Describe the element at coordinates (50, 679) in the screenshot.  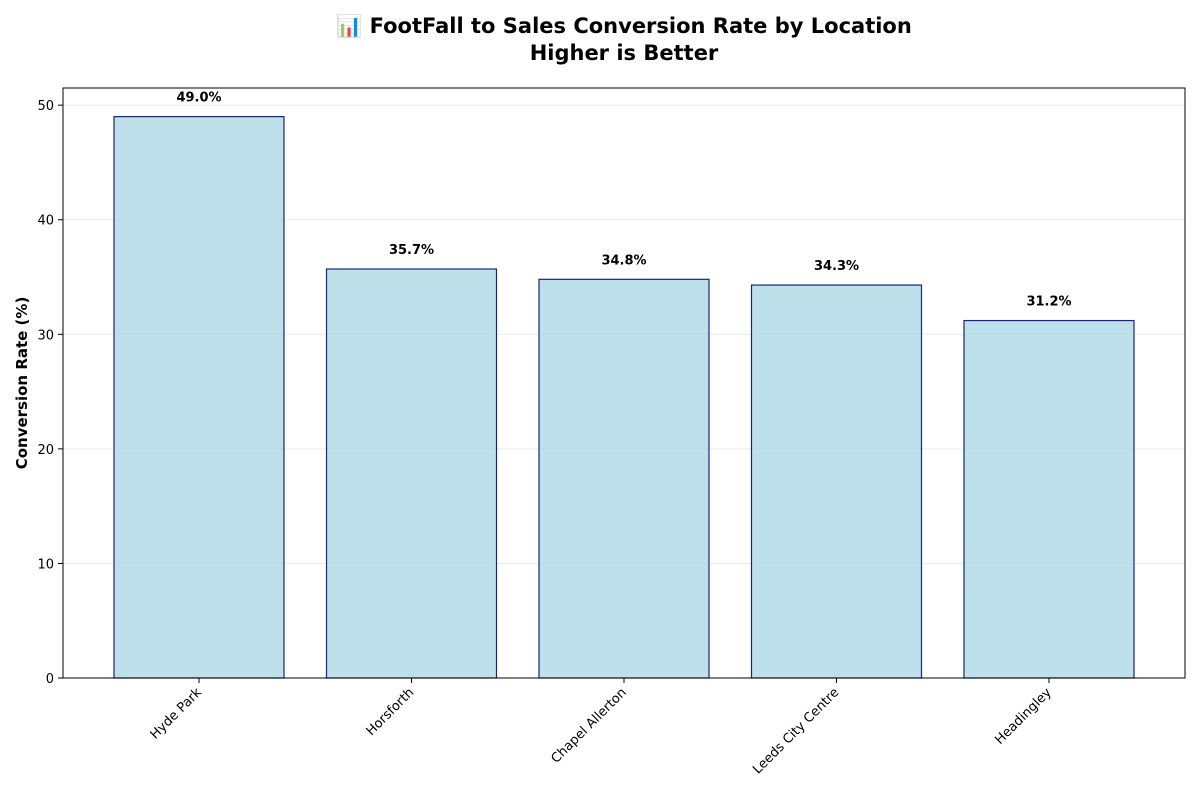
I see `y-tick-label: 0` at that location.